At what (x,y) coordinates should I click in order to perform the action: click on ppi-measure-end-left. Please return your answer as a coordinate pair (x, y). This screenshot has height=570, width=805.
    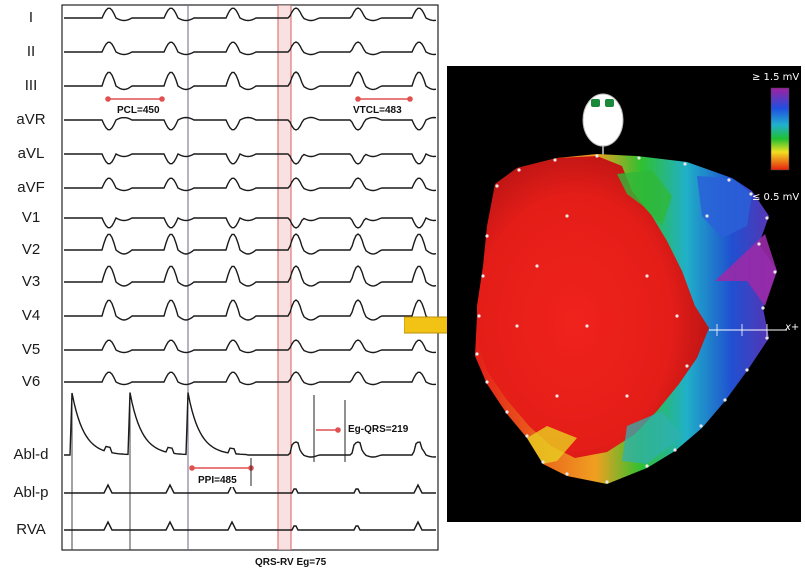
    Looking at the image, I should click on (192, 468).